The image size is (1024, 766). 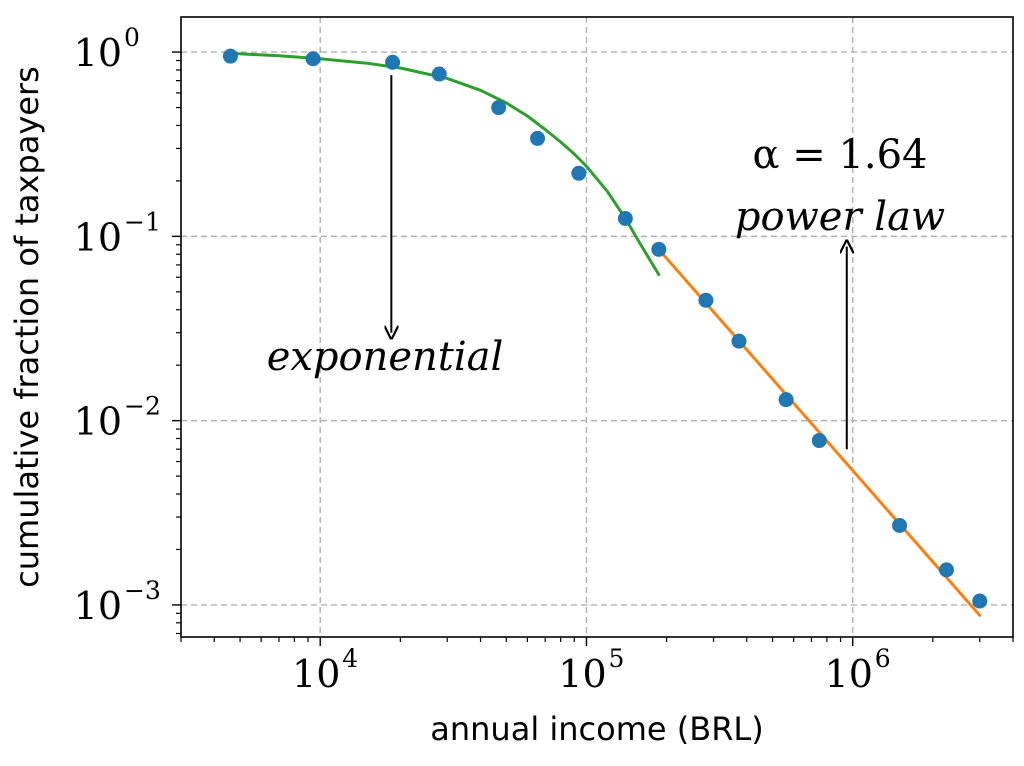 I want to click on exponential-fit-line, so click(x=444, y=164).